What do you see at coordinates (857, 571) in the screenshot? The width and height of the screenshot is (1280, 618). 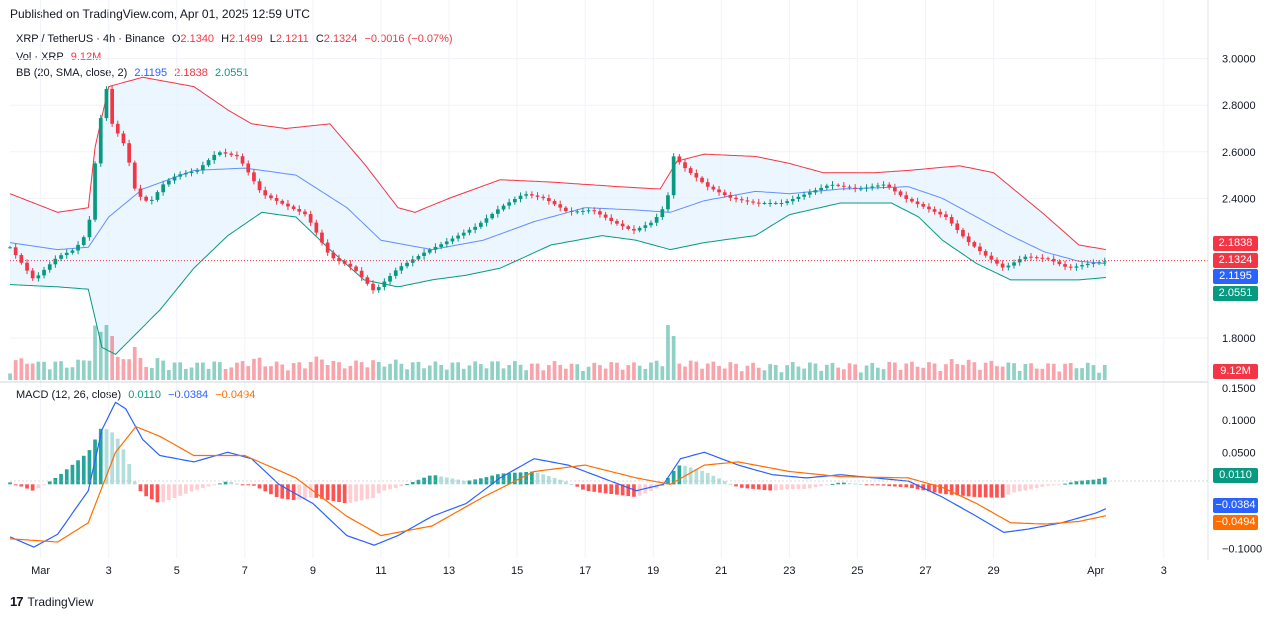 I see `time-tick-label: 25` at bounding box center [857, 571].